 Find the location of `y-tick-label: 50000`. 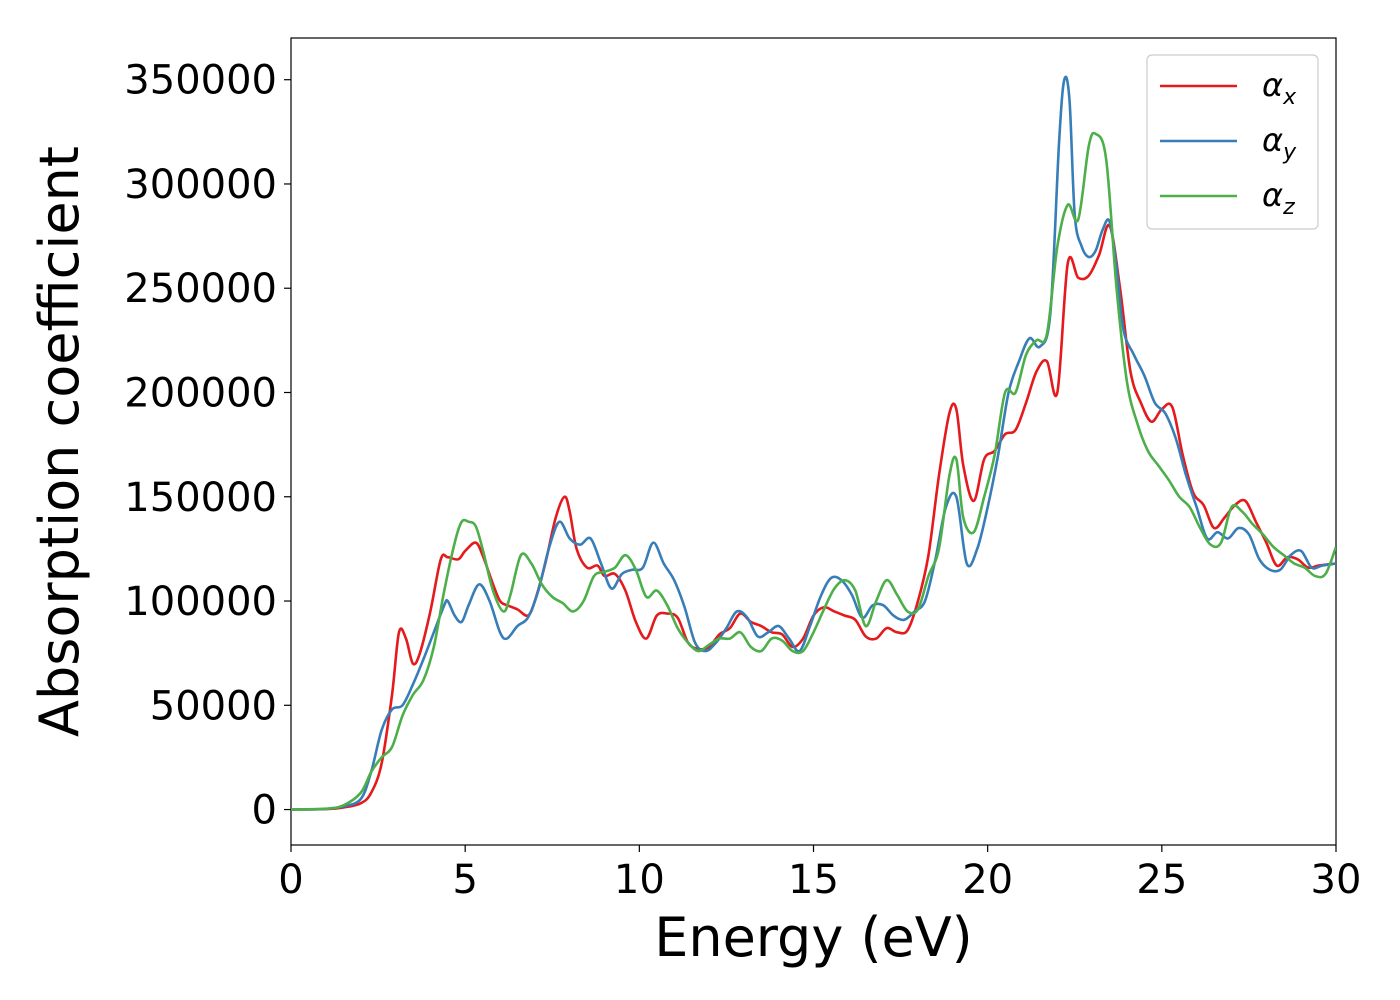

y-tick-label: 50000 is located at coordinates (213, 706).